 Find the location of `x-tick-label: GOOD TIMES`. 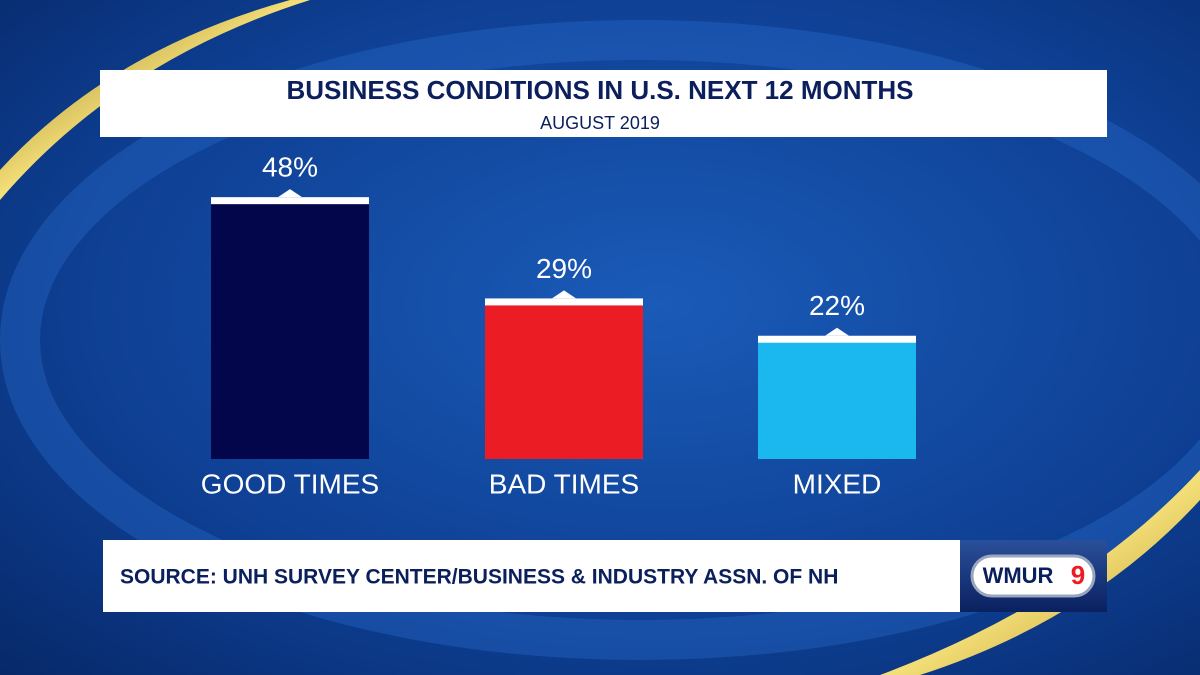

x-tick-label: GOOD TIMES is located at coordinates (290, 483).